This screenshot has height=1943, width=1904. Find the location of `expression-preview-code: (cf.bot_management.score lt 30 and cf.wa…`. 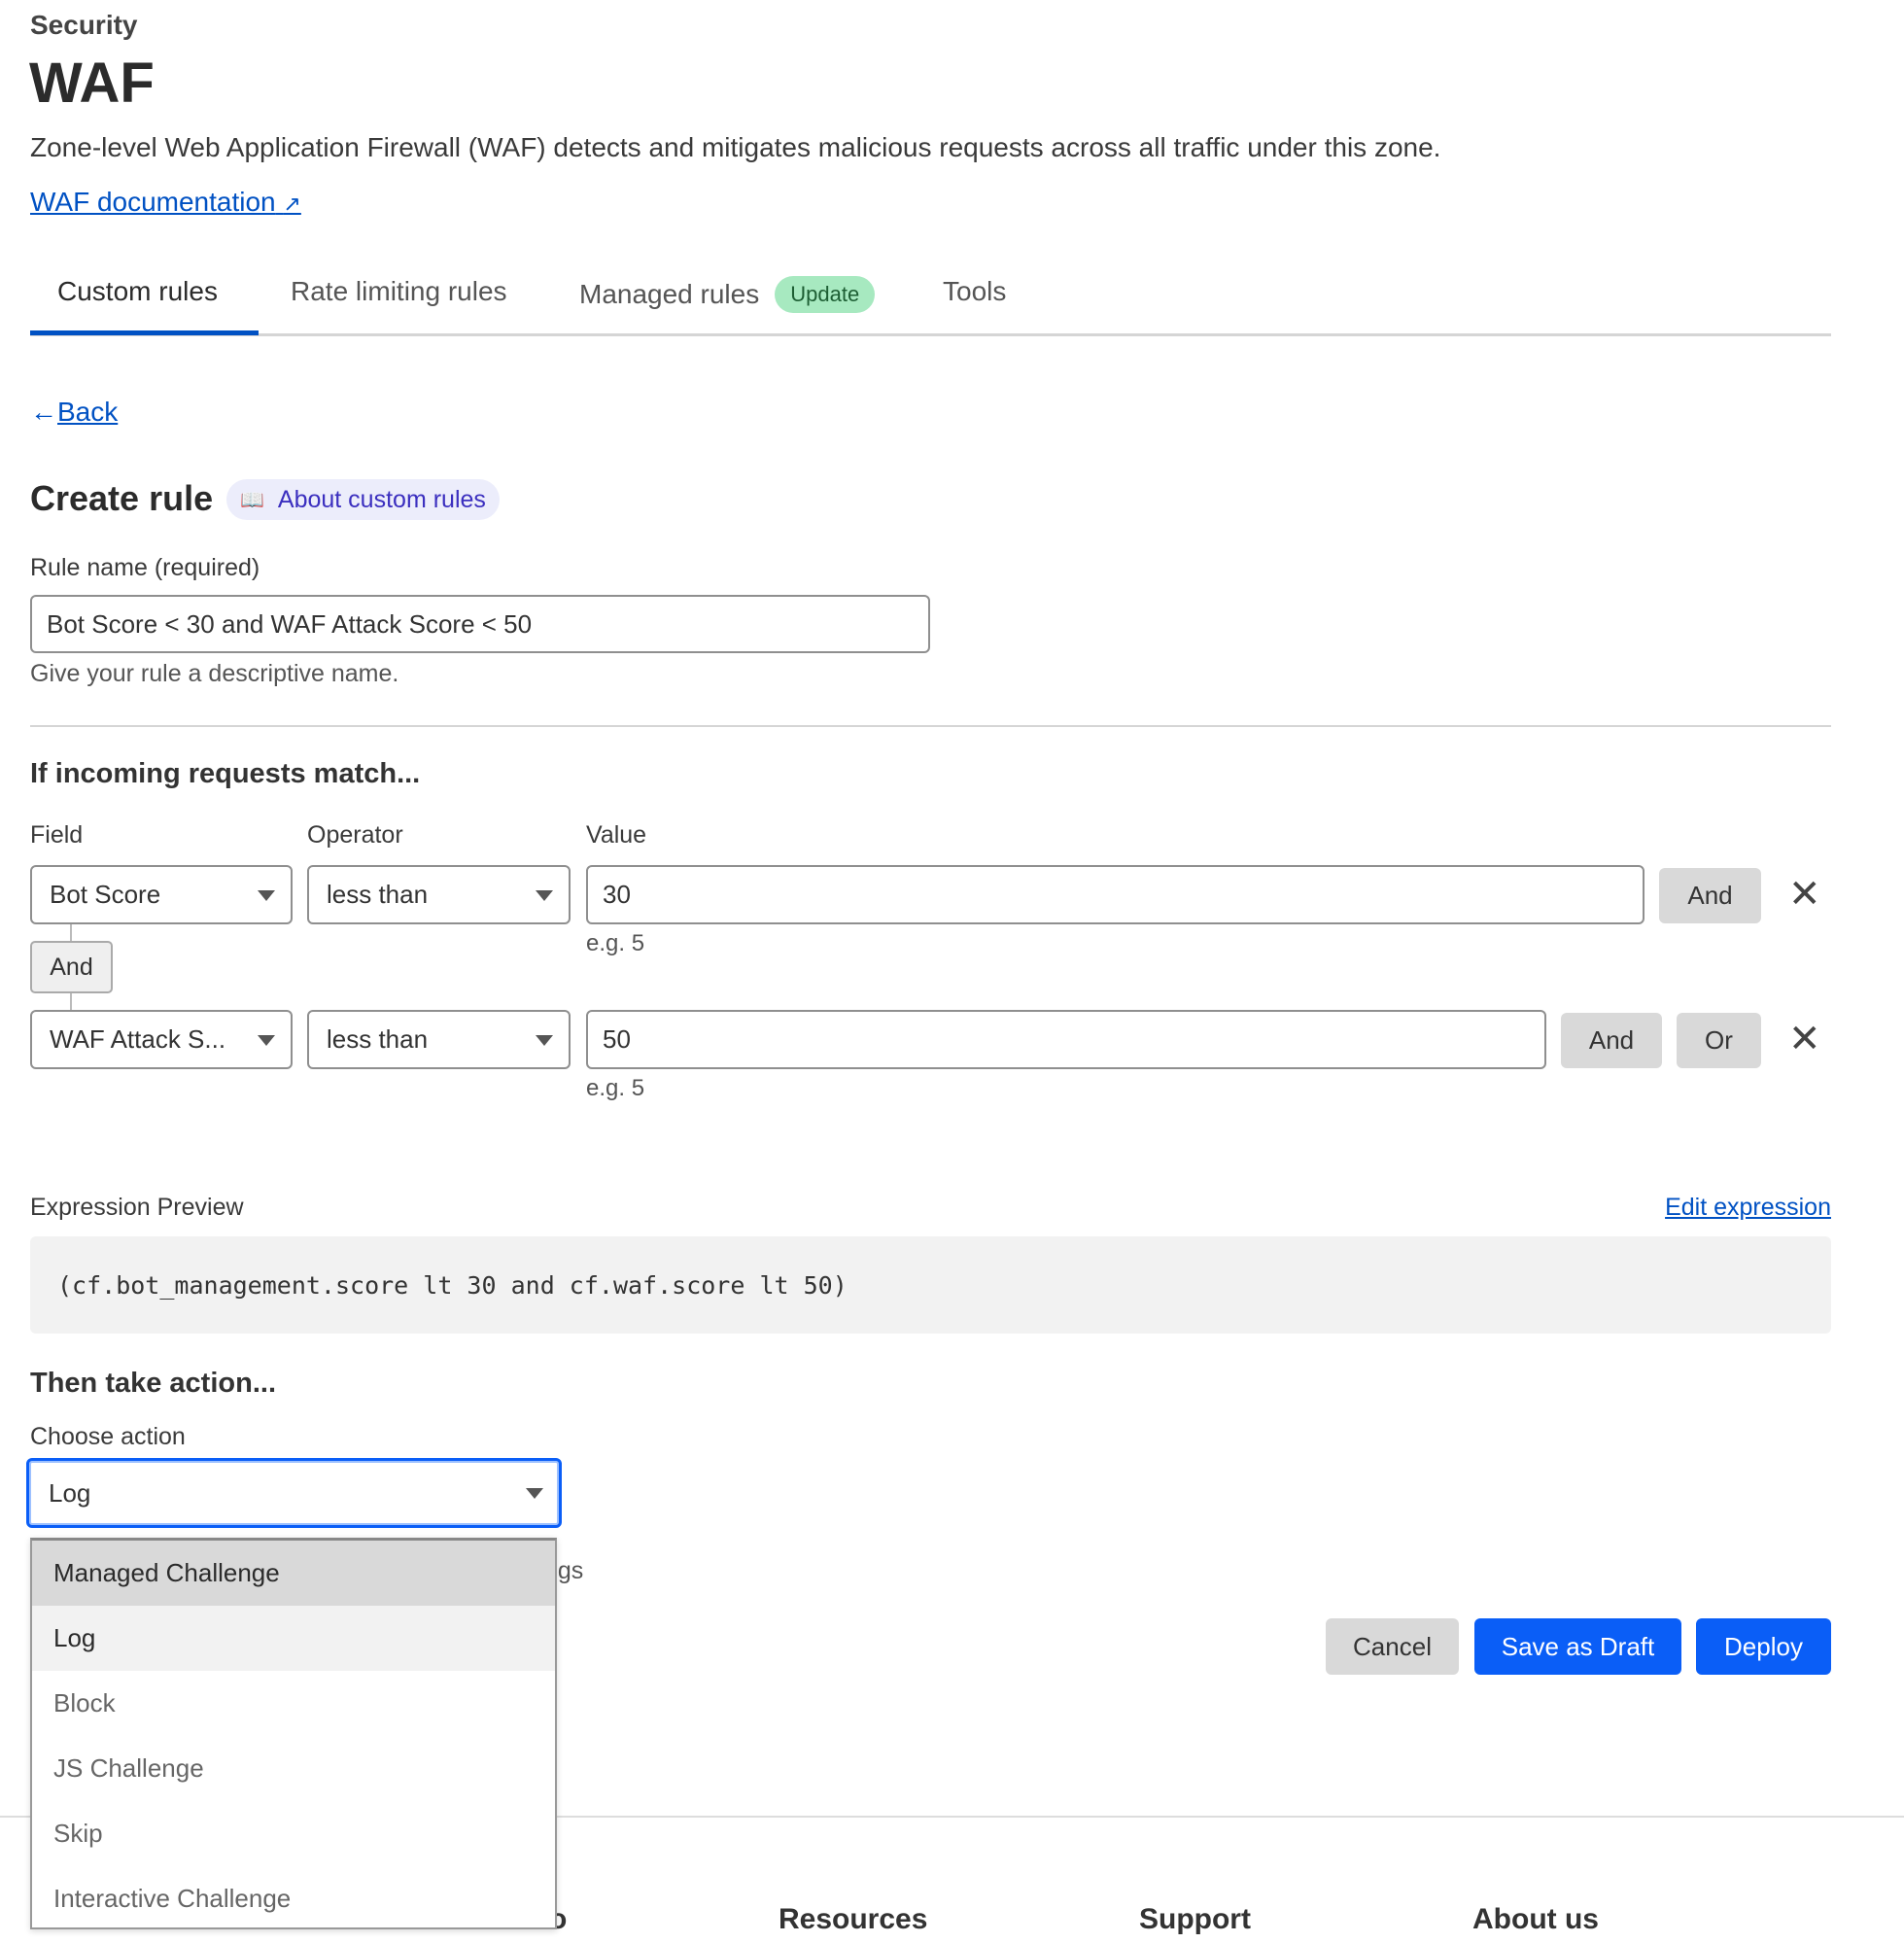

expression-preview-code: (cf.bot_management.score lt 30 and cf.wa… is located at coordinates (930, 1285).